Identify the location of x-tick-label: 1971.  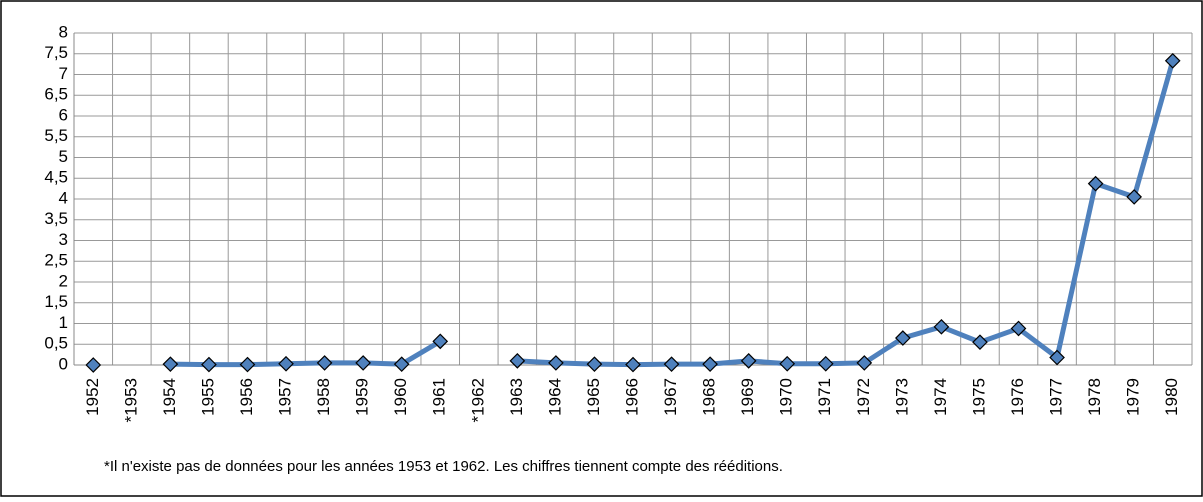
(824, 397).